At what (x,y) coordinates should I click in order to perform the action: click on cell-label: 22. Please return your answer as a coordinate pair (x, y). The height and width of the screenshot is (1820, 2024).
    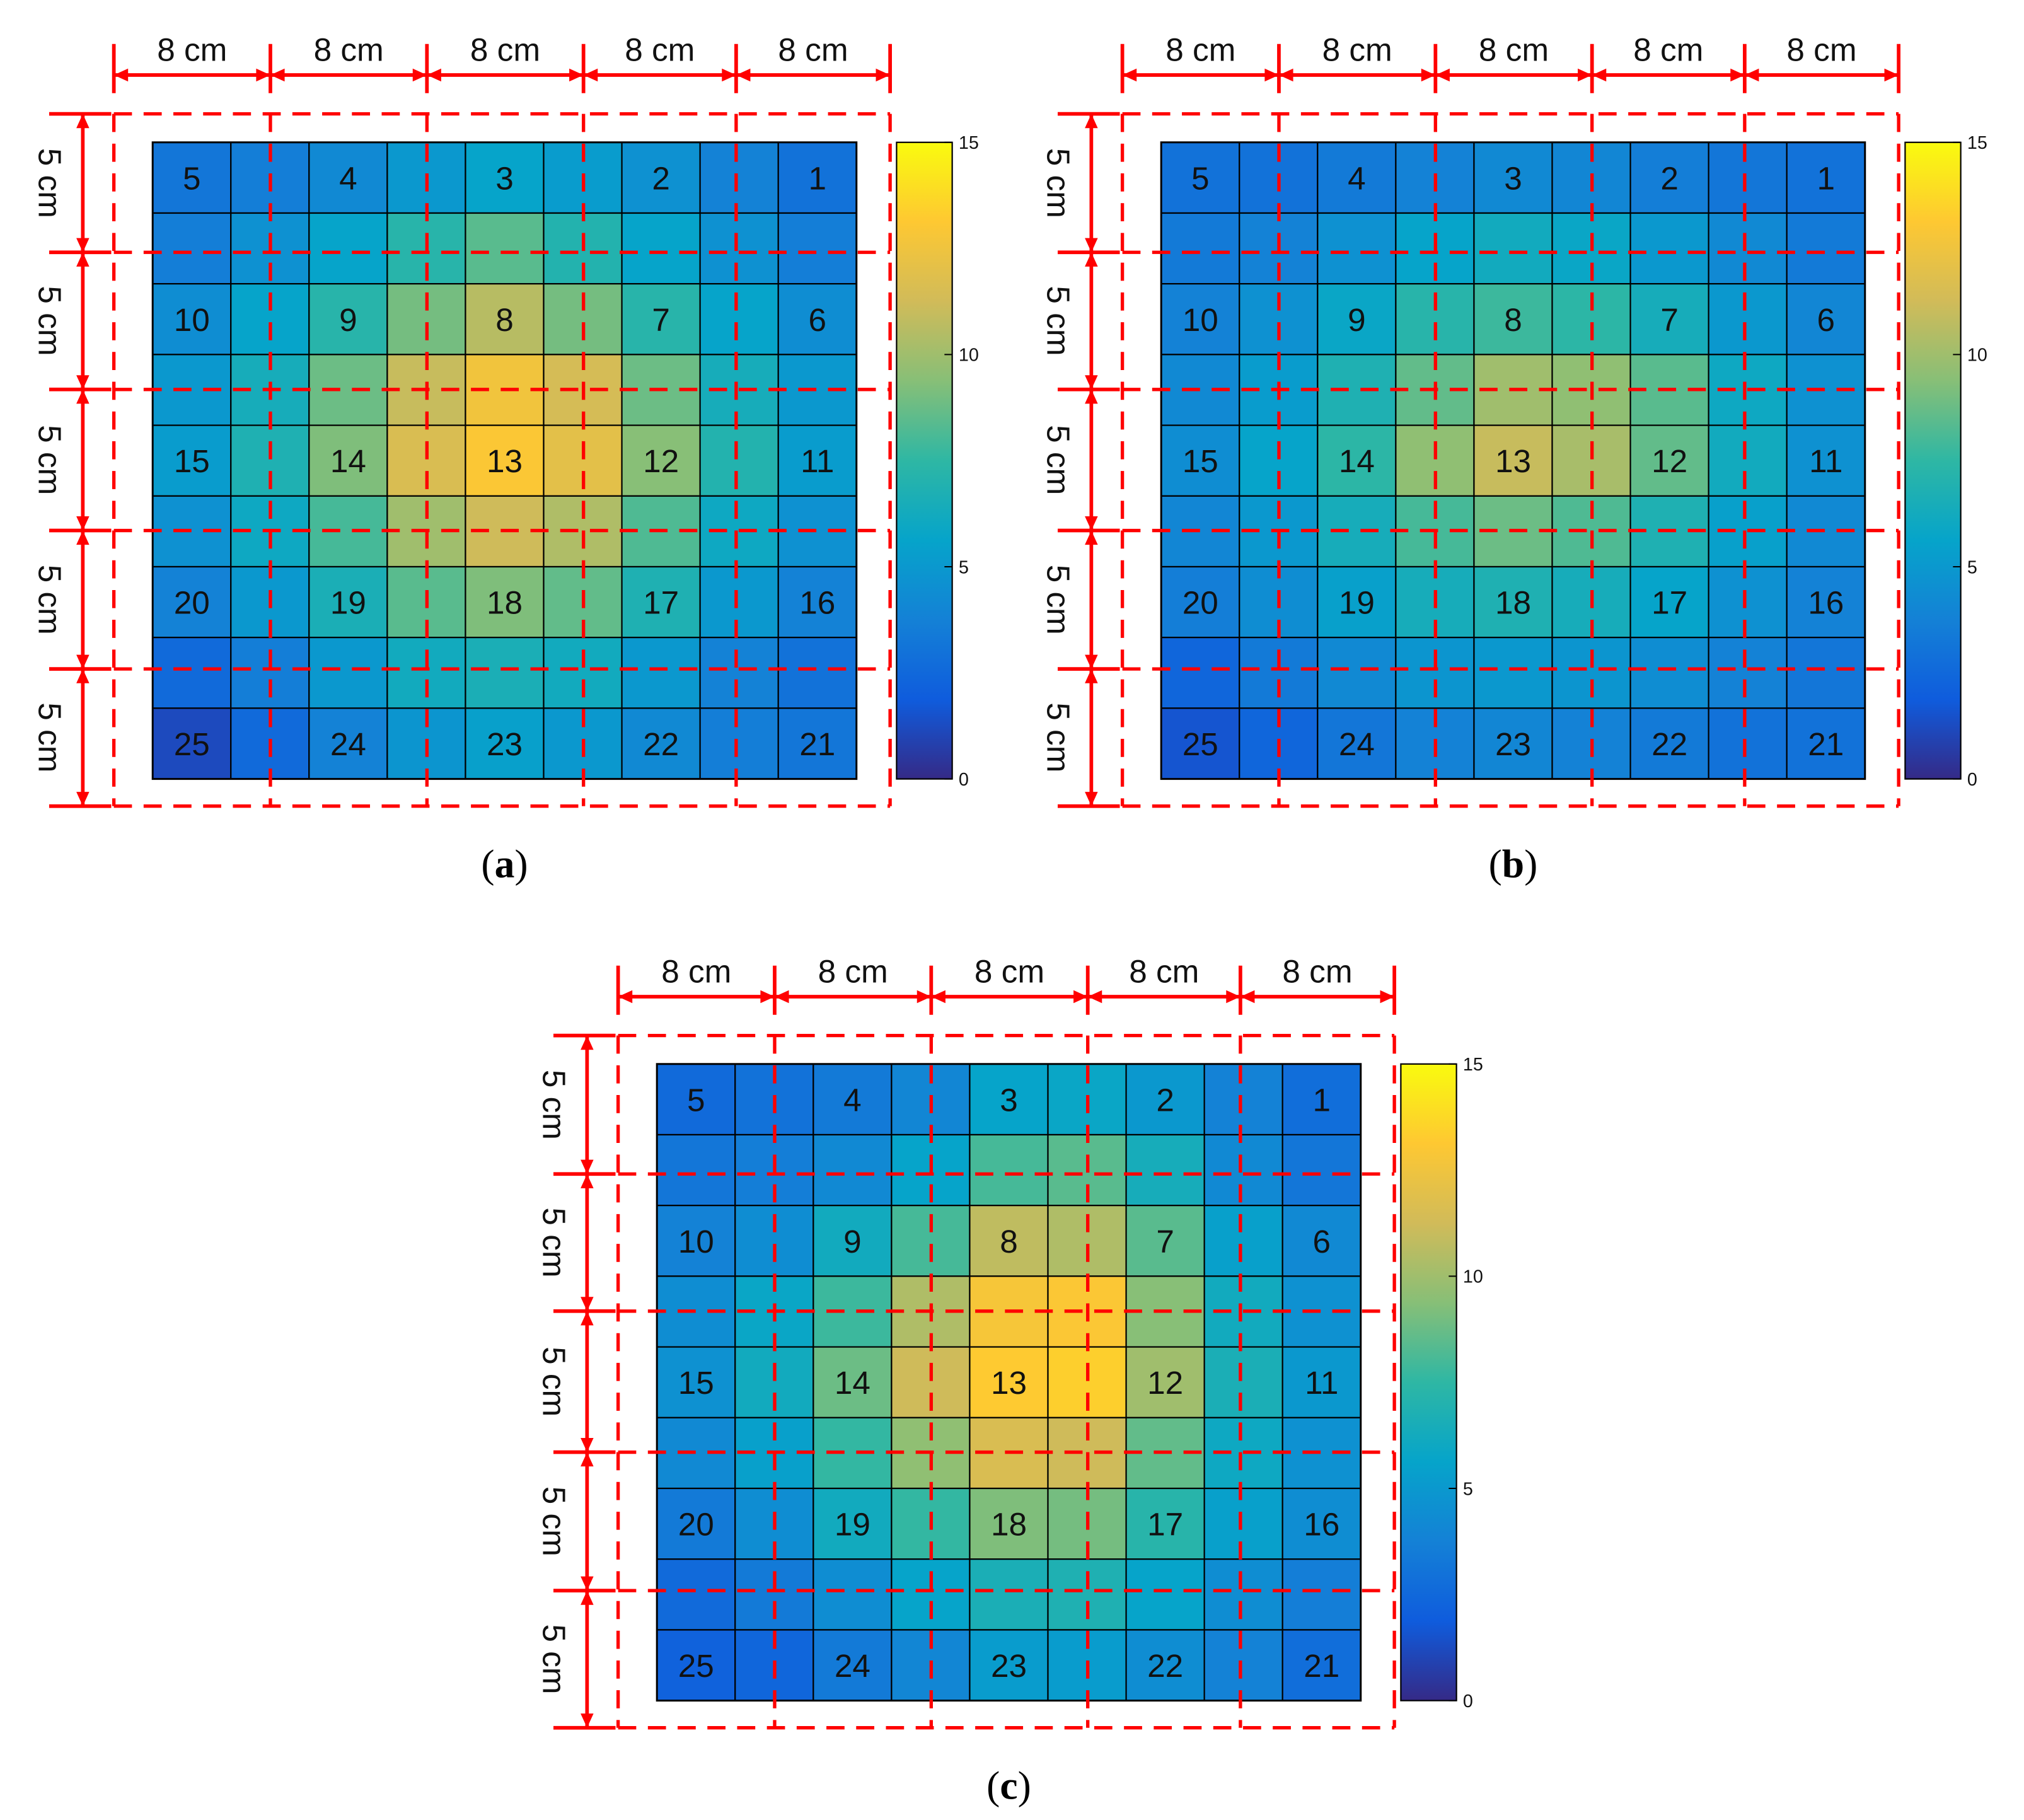
    Looking at the image, I should click on (1165, 1666).